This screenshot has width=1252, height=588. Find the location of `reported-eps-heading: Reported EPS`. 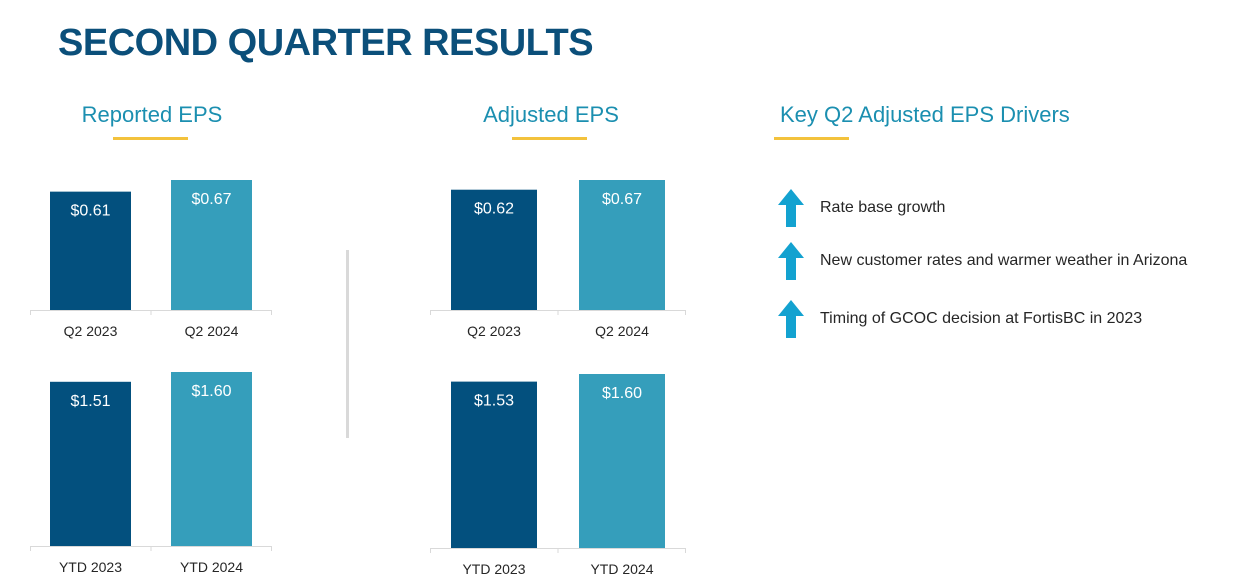

reported-eps-heading: Reported EPS is located at coordinates (152, 114).